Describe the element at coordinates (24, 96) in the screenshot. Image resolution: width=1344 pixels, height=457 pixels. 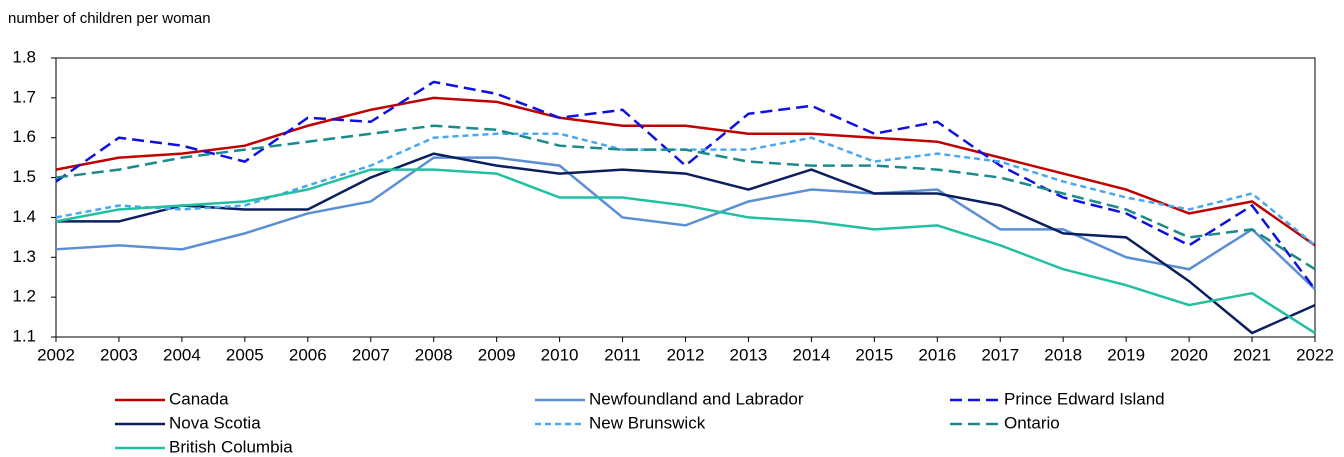
I see `y-tick-label: 1.7` at that location.